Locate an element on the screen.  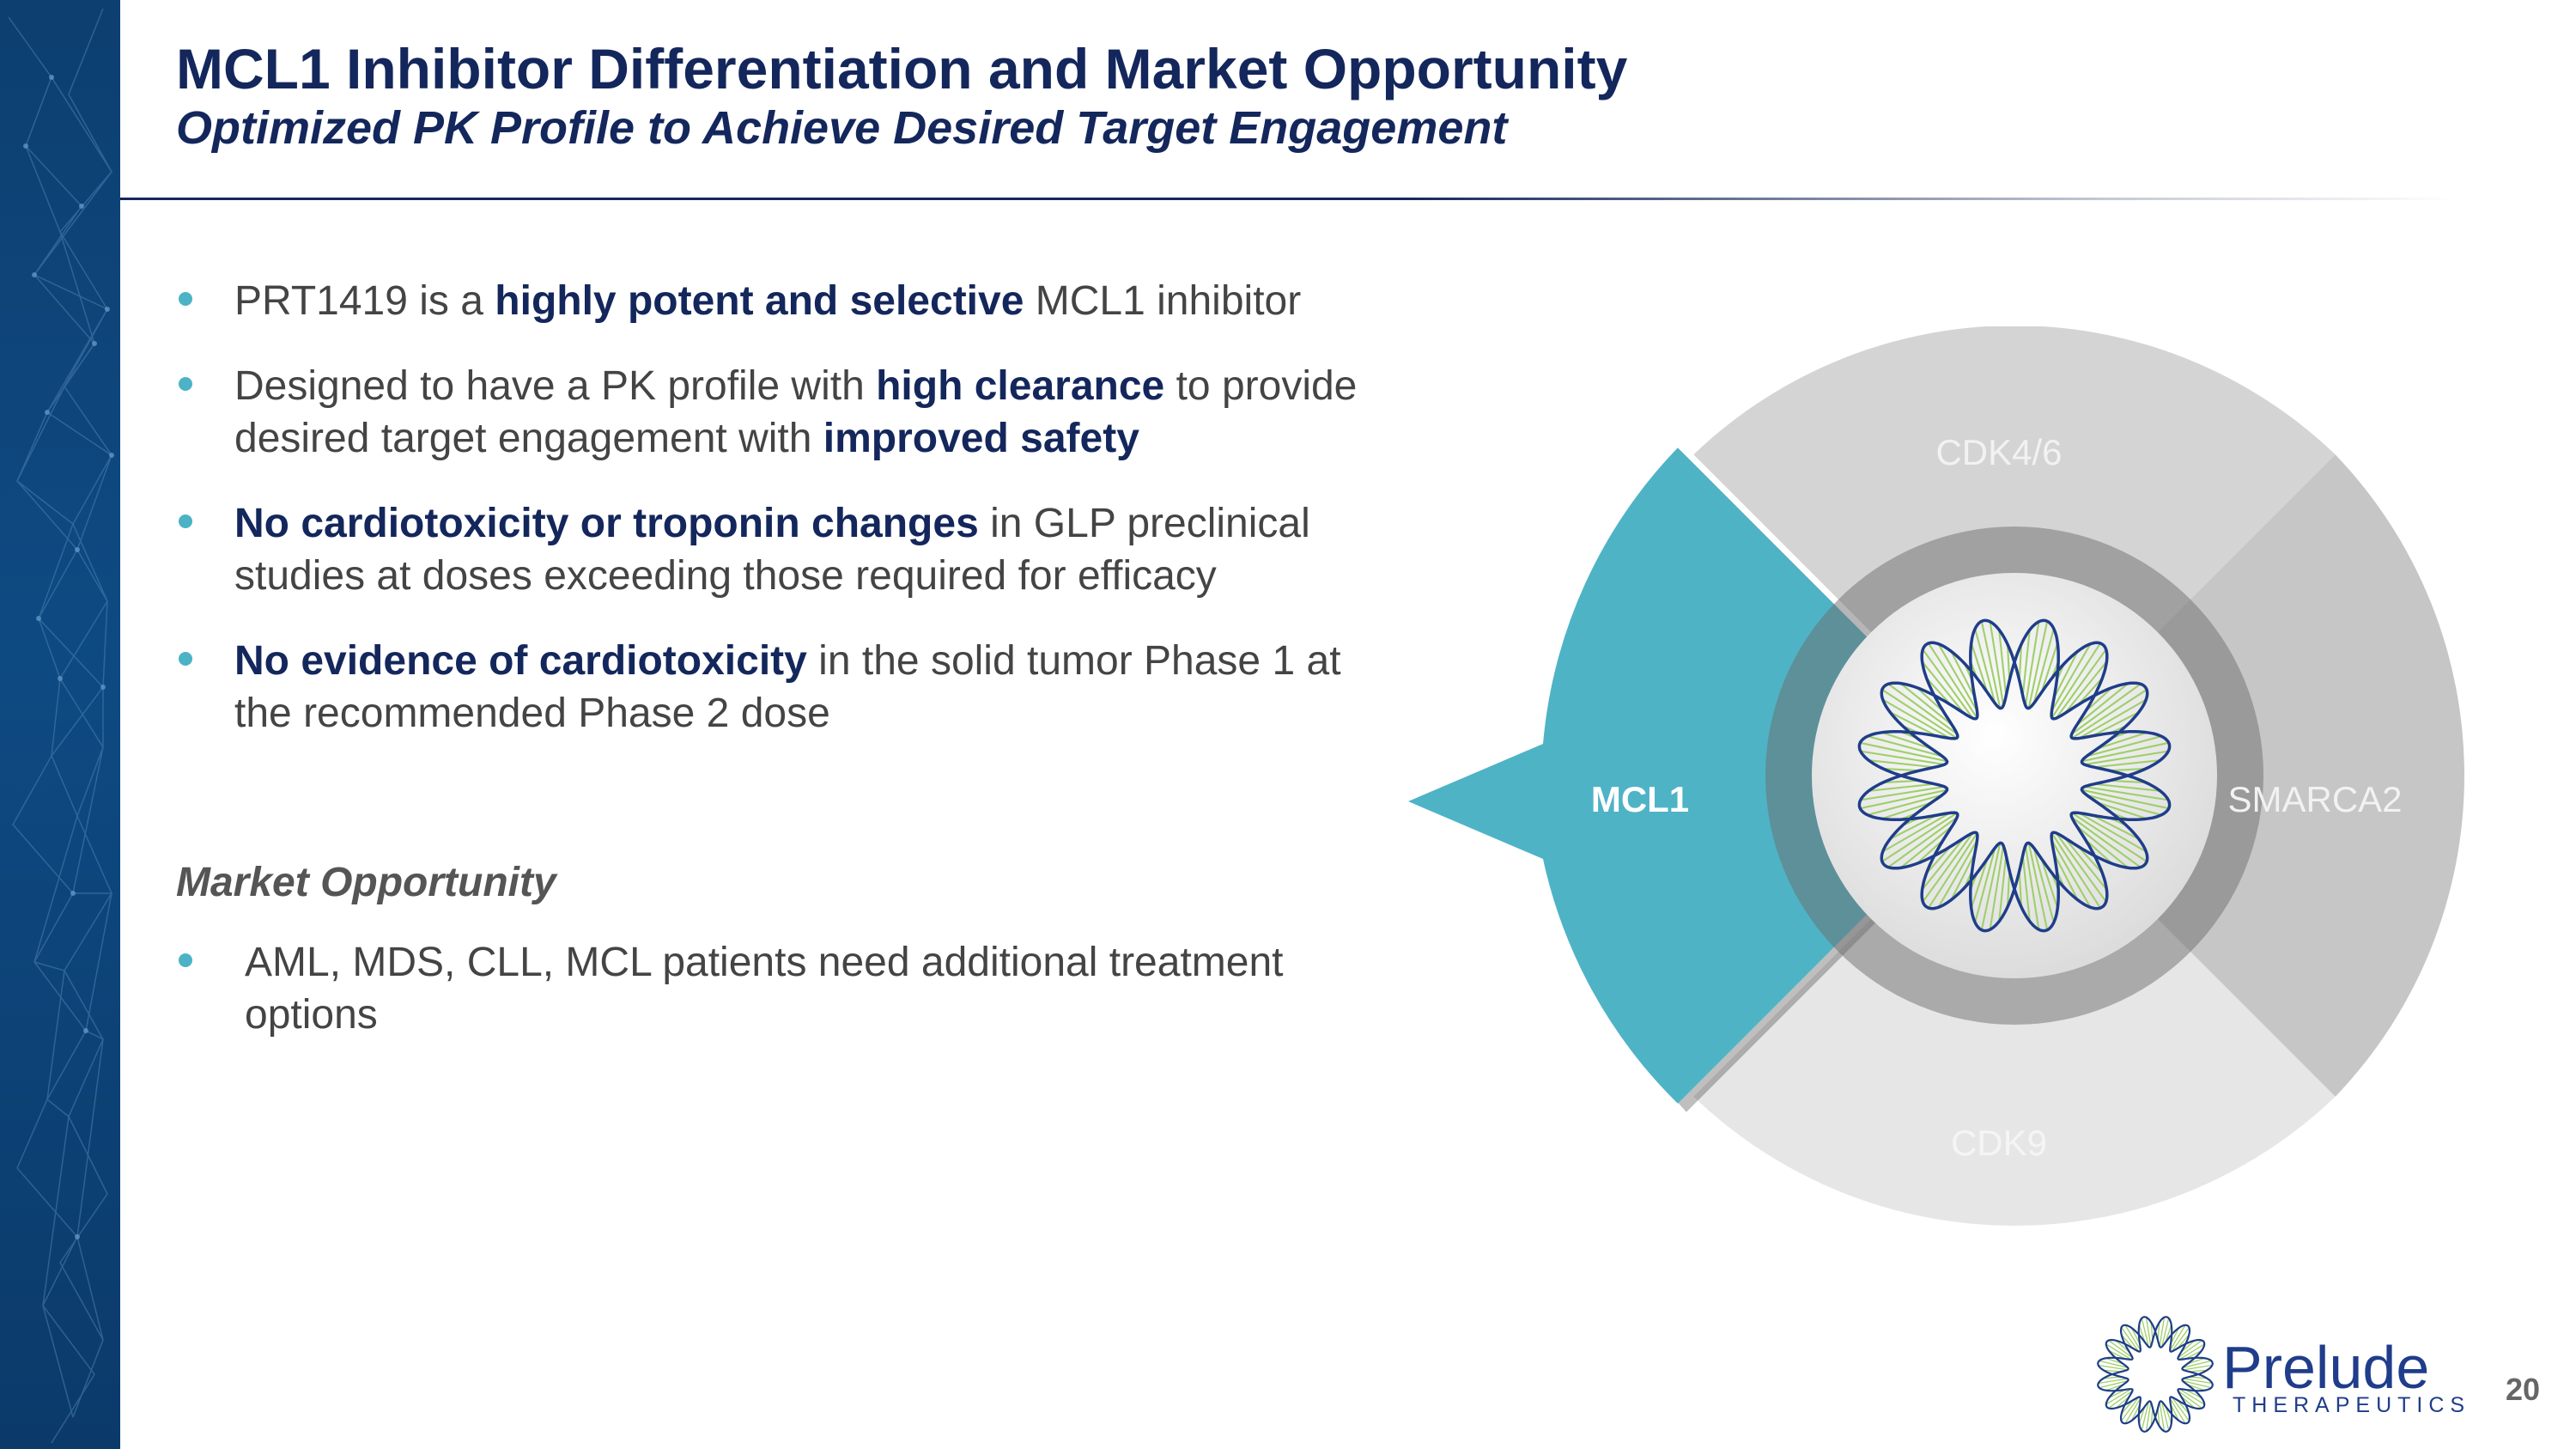
dna-ring-icon is located at coordinates (2014, 775).